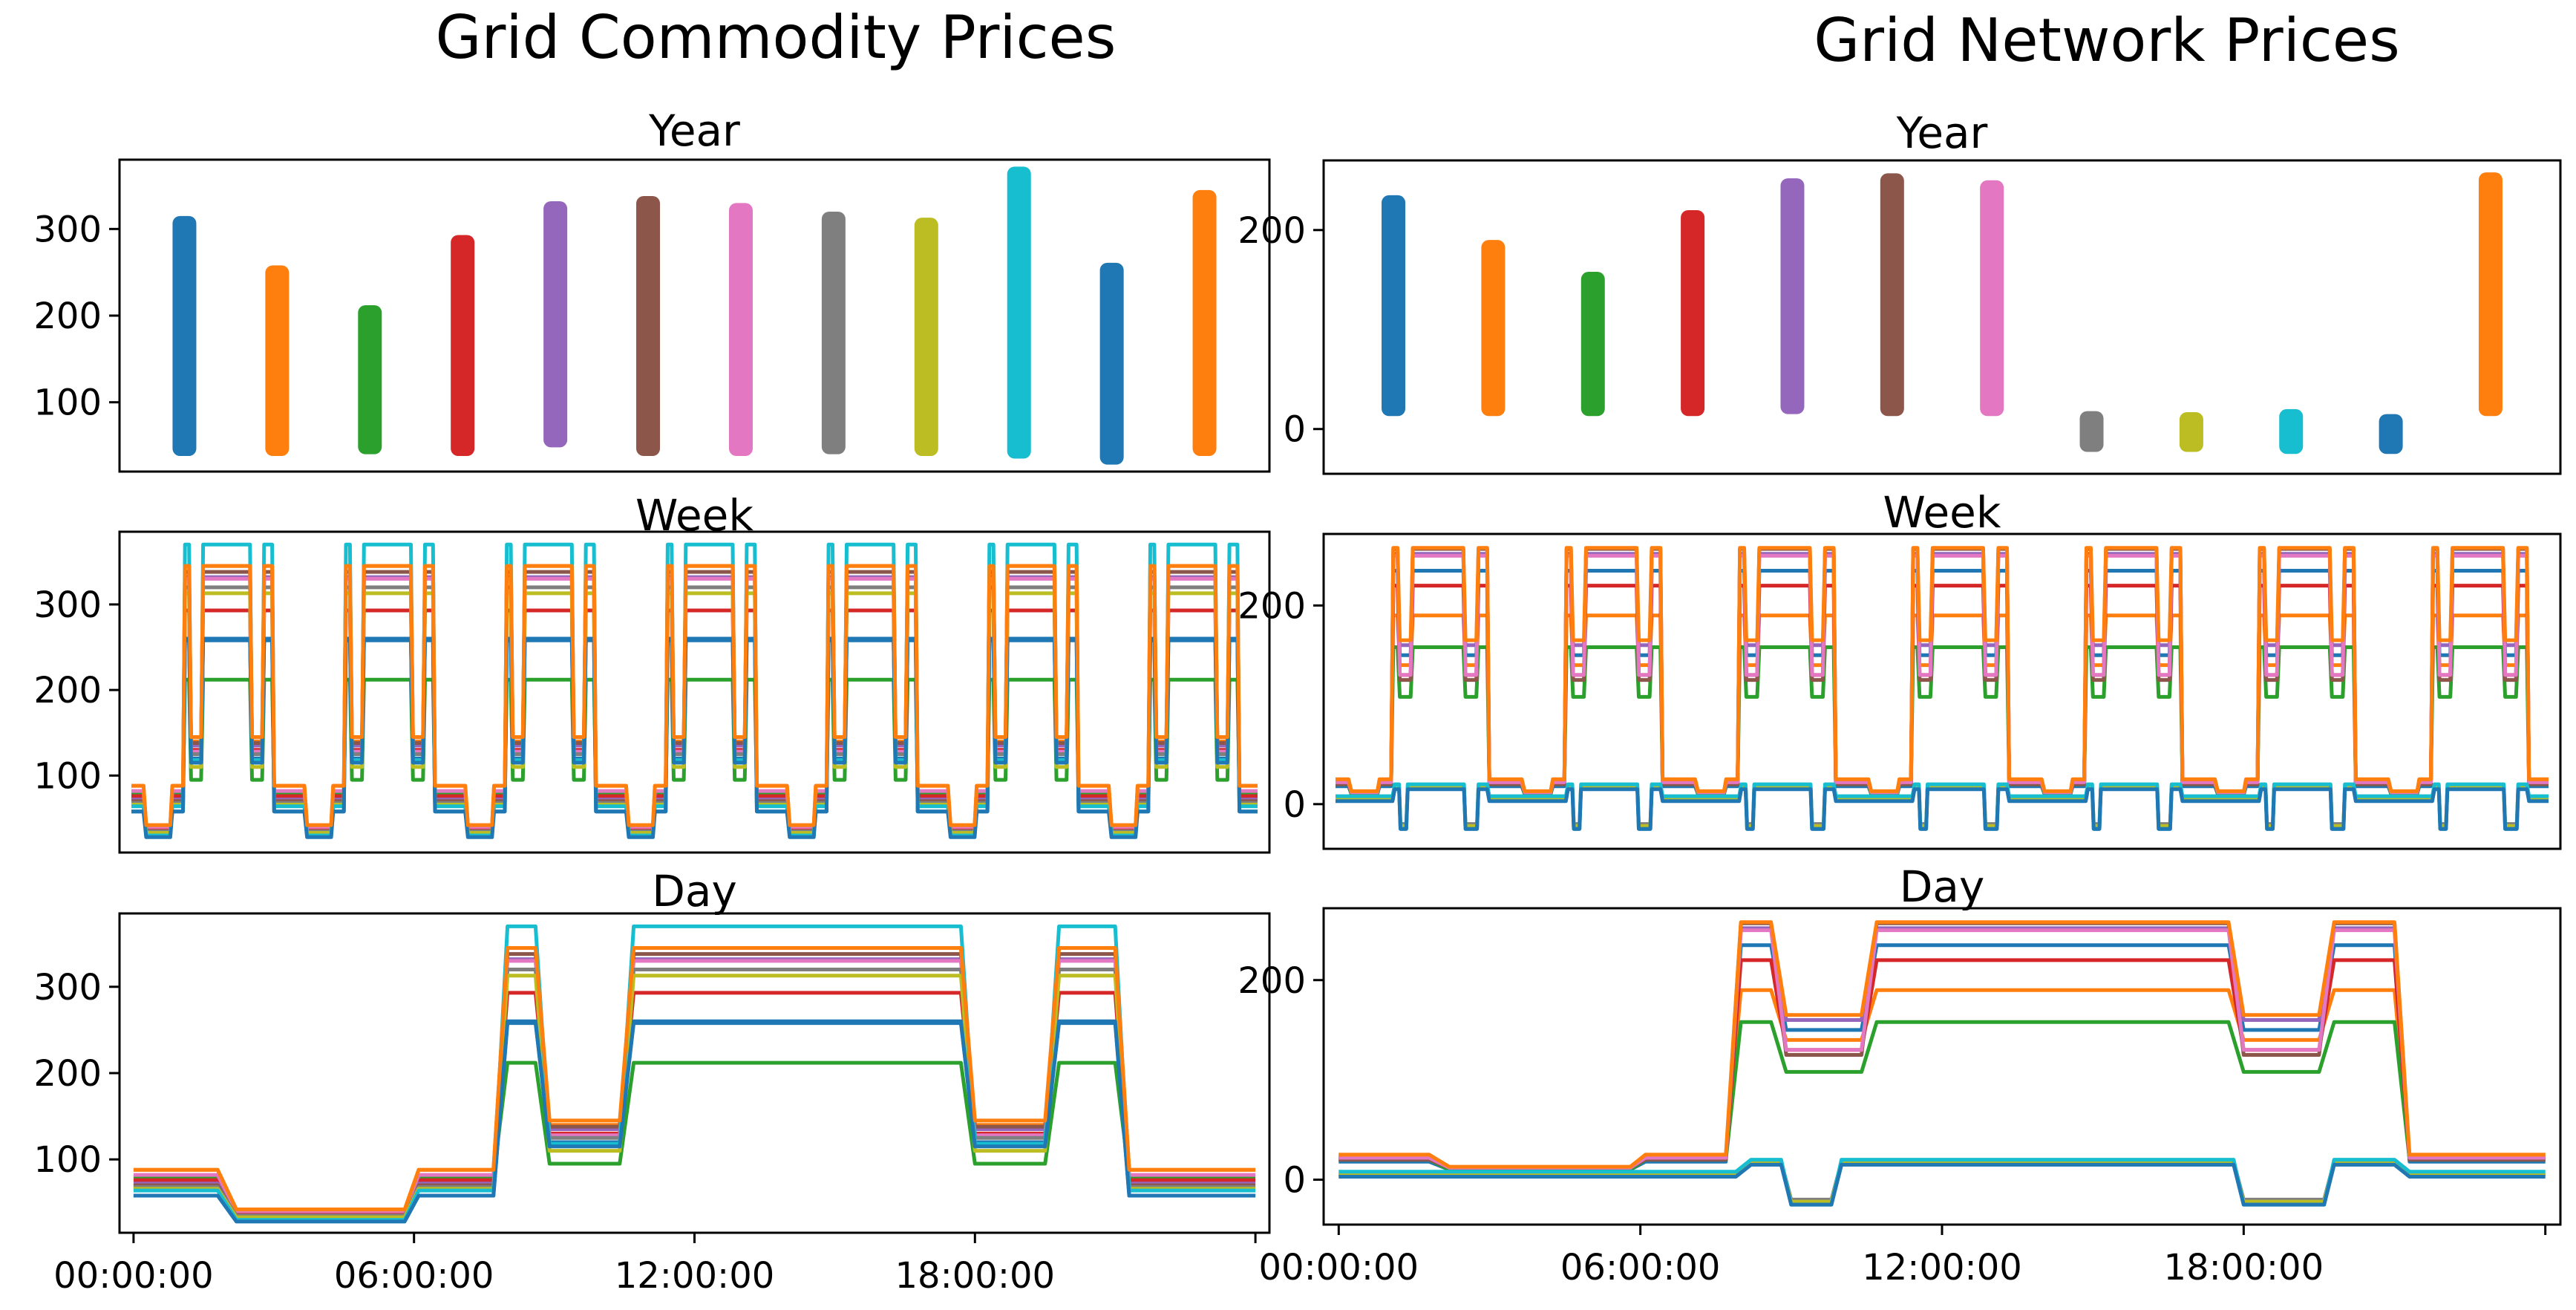 The image size is (2576, 1310). I want to click on right-column-title: Grid Network Prices, so click(2107, 40).